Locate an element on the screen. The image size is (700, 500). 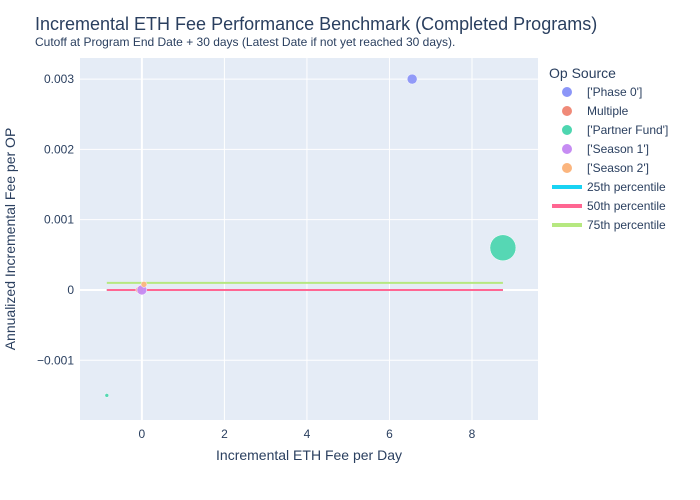
x-axis-title: Incremental ETH Fee per Day is located at coordinates (309, 455).